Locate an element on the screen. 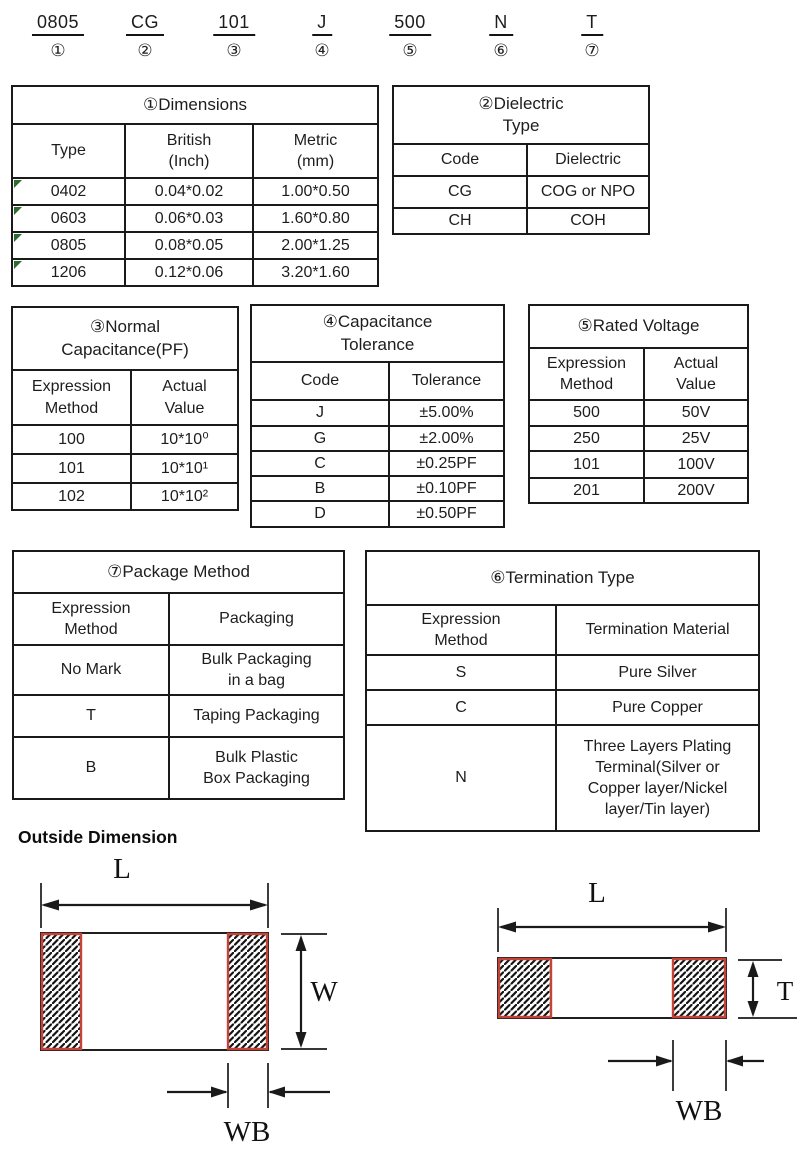  table-title: ③Normal Capacitance(PF) is located at coordinates (125, 338).